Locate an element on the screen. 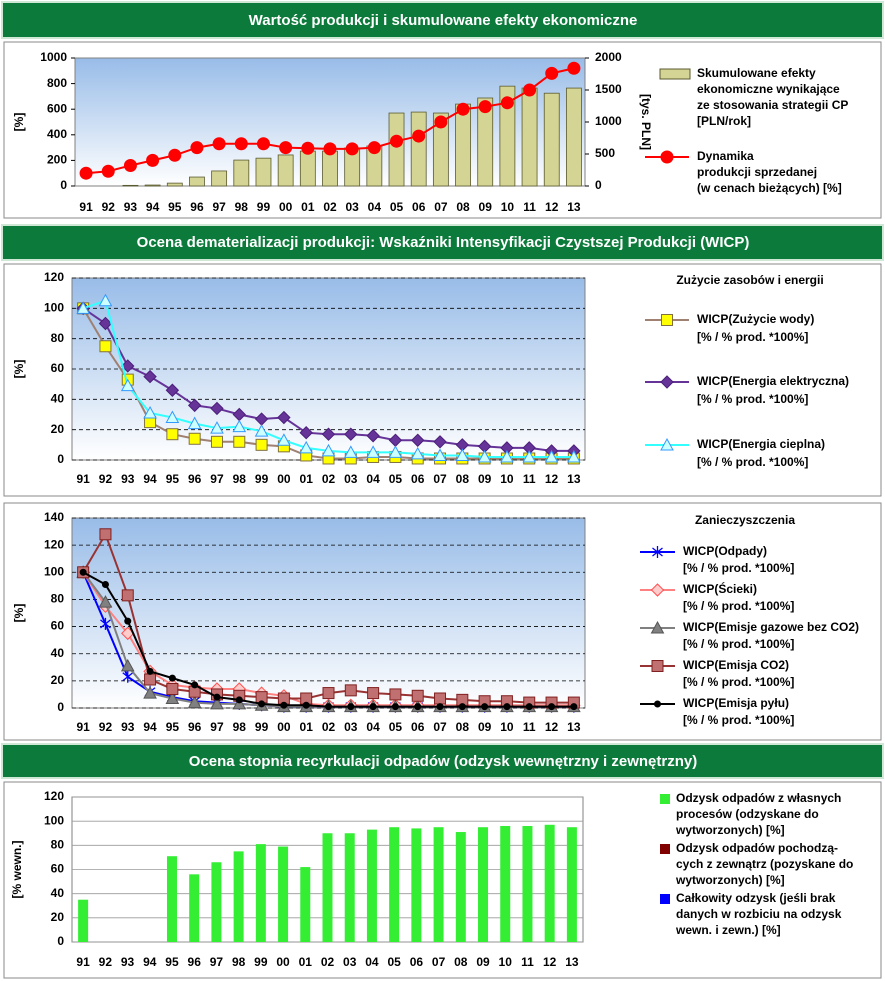 The image size is (885, 981). x-tick-label: 00 is located at coordinates (283, 962).